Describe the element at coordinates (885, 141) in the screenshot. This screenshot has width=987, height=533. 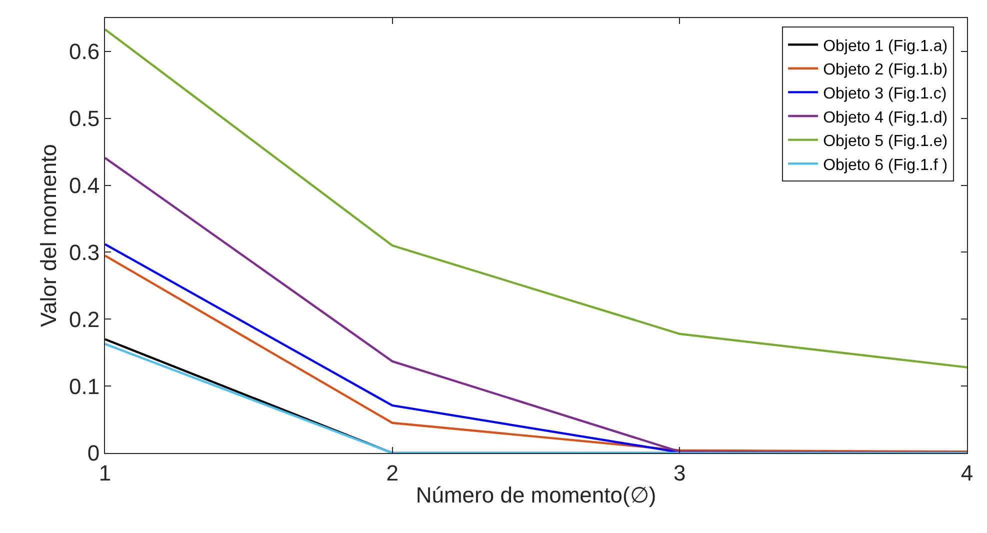
I see `legend-label: Objeto 5 (Fig.1.e)` at that location.